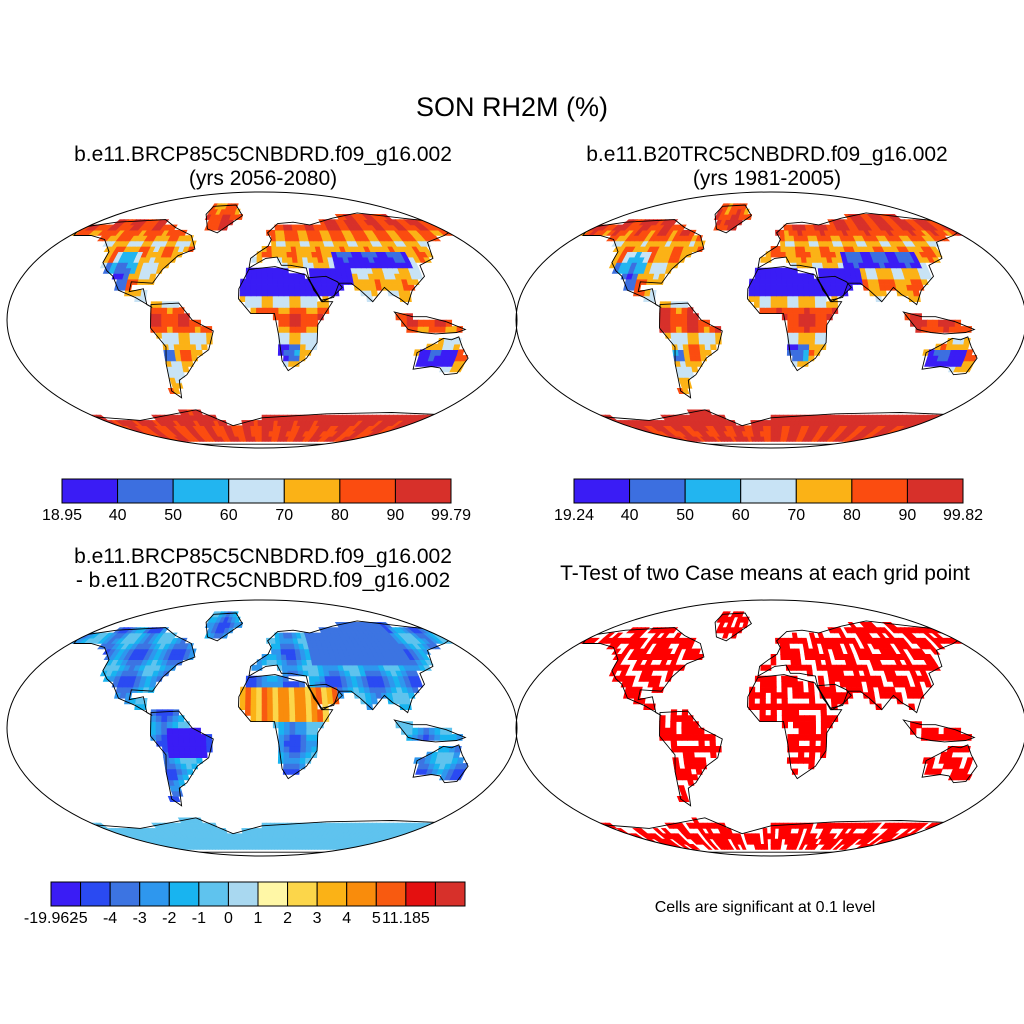 The height and width of the screenshot is (1024, 1024). Describe the element at coordinates (771, 427) in the screenshot. I see `coastline-antarctica` at that location.